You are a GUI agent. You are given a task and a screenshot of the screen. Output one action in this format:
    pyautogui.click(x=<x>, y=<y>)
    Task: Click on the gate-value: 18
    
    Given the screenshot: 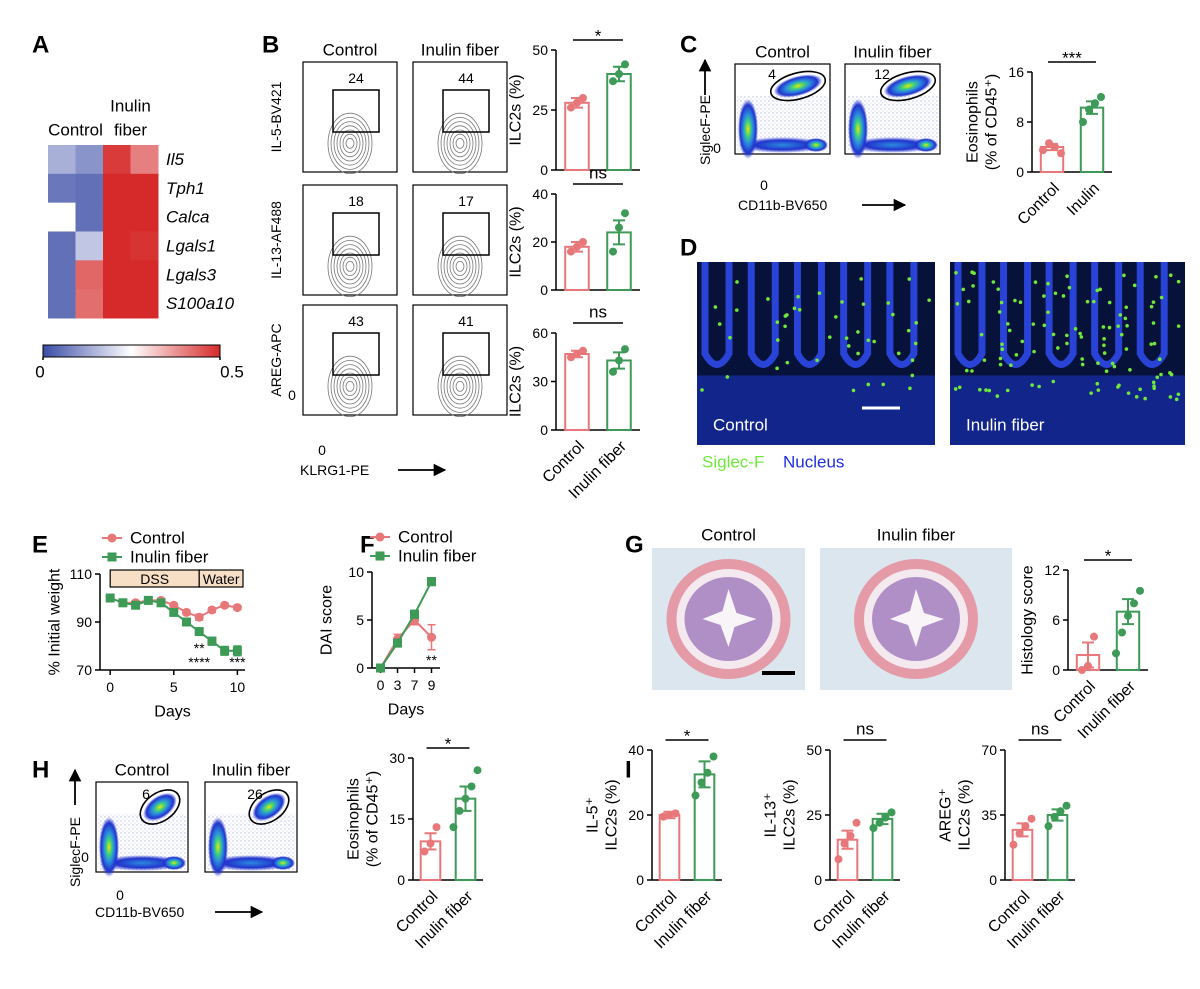 What is the action you would take?
    pyautogui.click(x=356, y=201)
    